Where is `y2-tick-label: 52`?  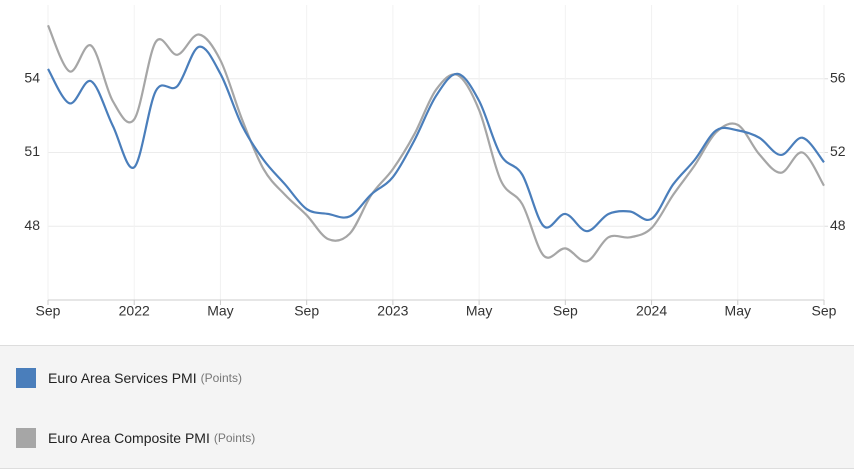 y2-tick-label: 52 is located at coordinates (838, 151).